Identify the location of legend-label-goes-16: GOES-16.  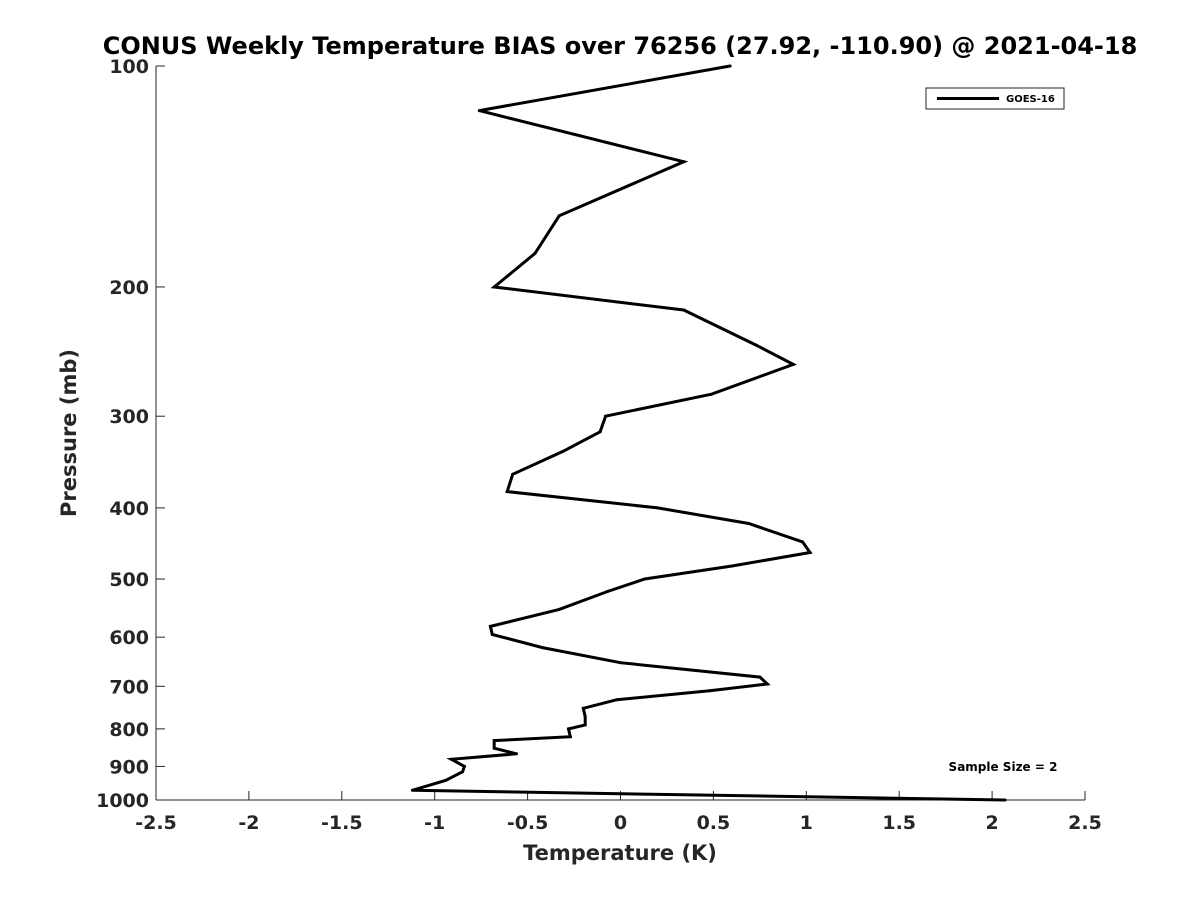
(1030, 99).